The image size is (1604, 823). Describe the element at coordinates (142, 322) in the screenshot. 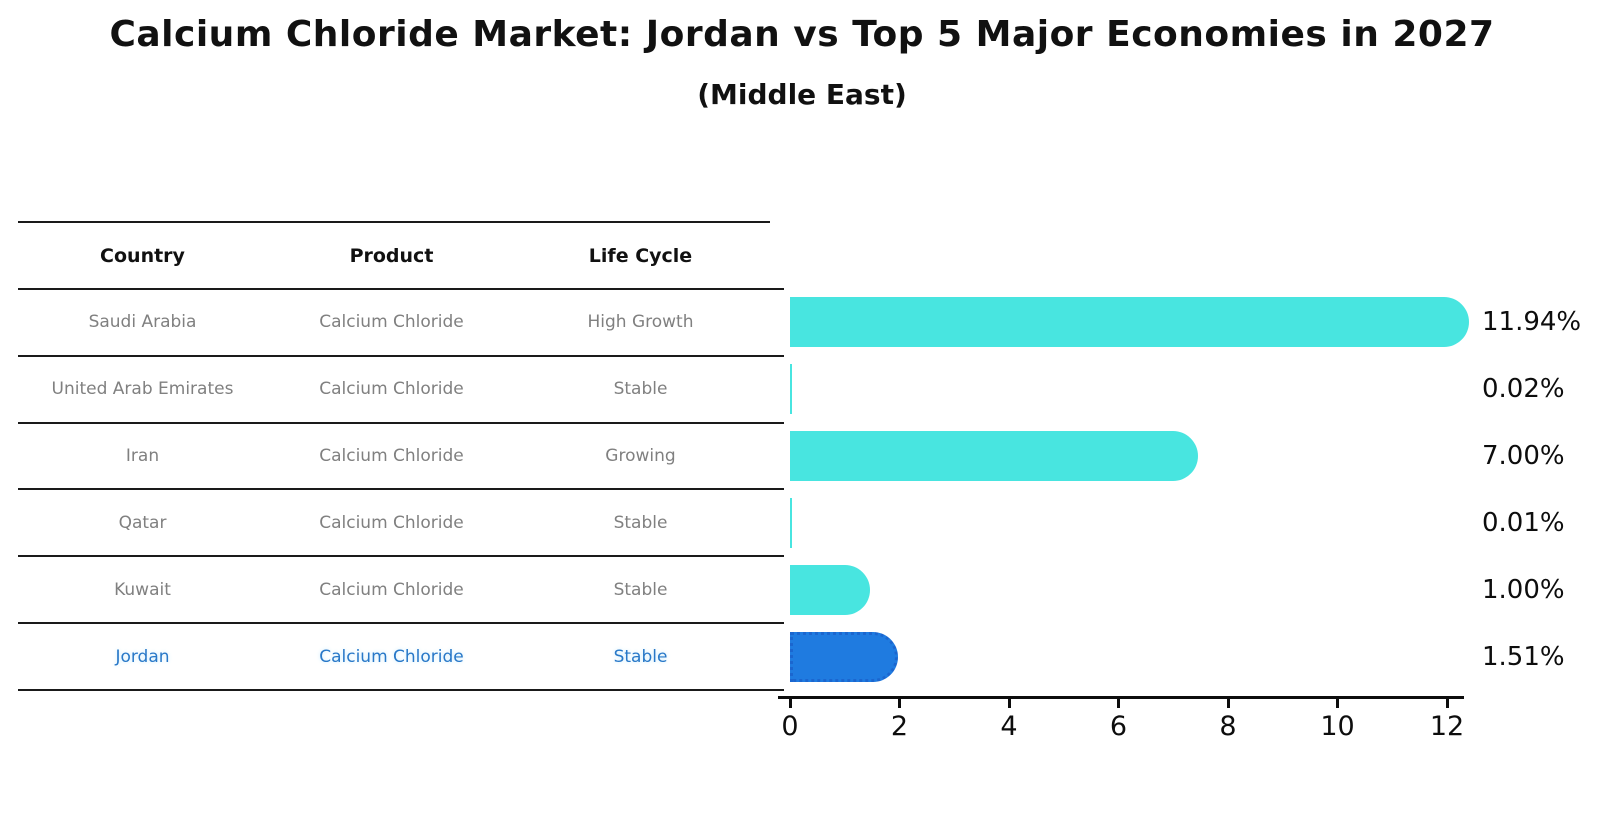

I see `country-cell: Saudi Arabia` at that location.